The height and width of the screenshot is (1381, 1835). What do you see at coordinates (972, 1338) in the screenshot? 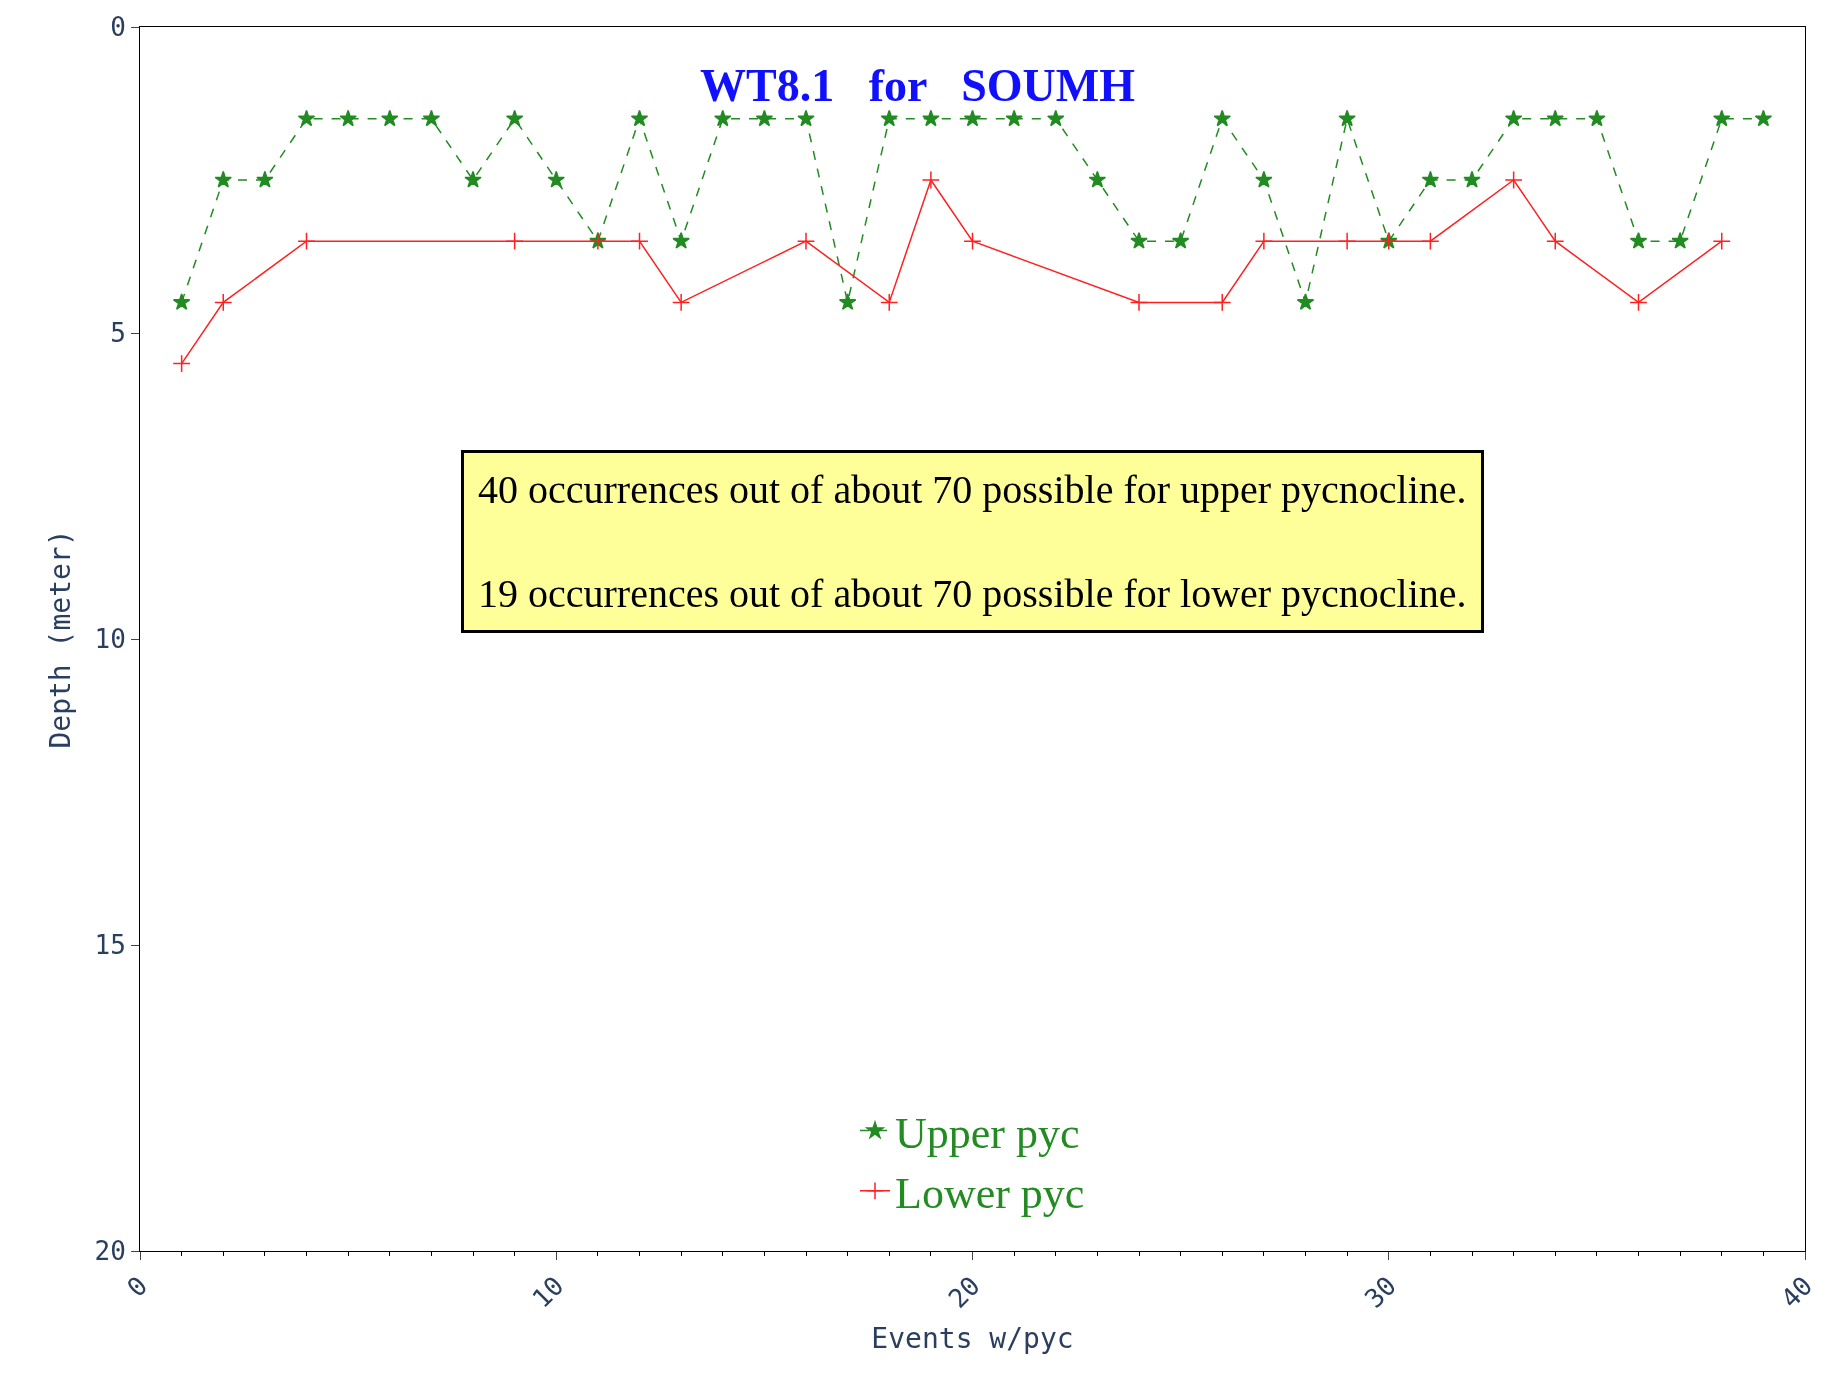
I see `x-axis-title: Events w/pyc` at bounding box center [972, 1338].